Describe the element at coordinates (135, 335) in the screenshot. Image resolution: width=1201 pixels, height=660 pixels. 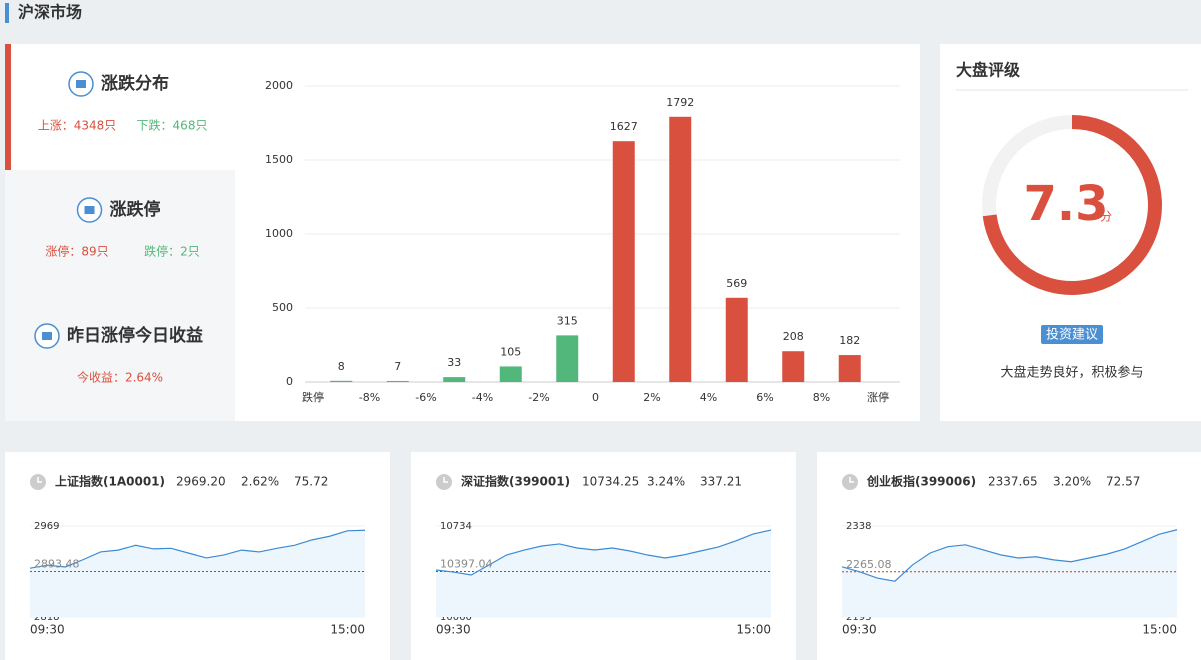
I see `menu-title: 昨日涨停今日收益` at that location.